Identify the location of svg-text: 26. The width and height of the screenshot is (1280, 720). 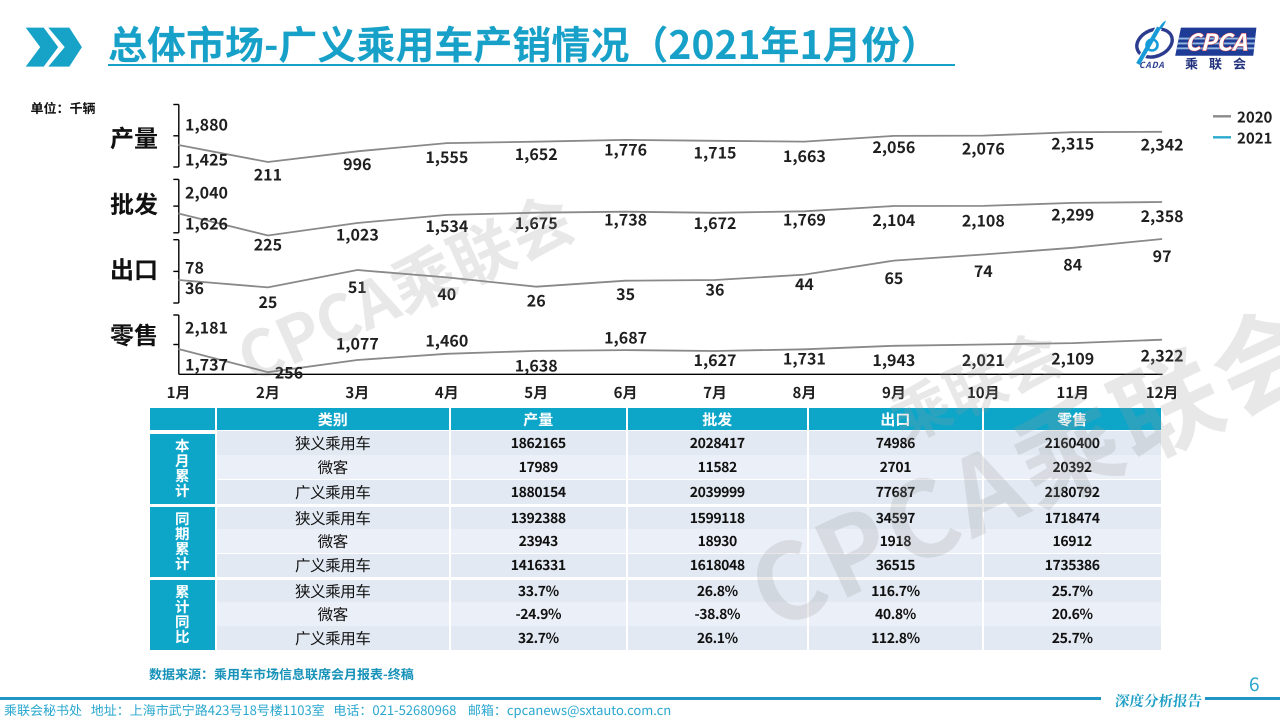
(536, 300).